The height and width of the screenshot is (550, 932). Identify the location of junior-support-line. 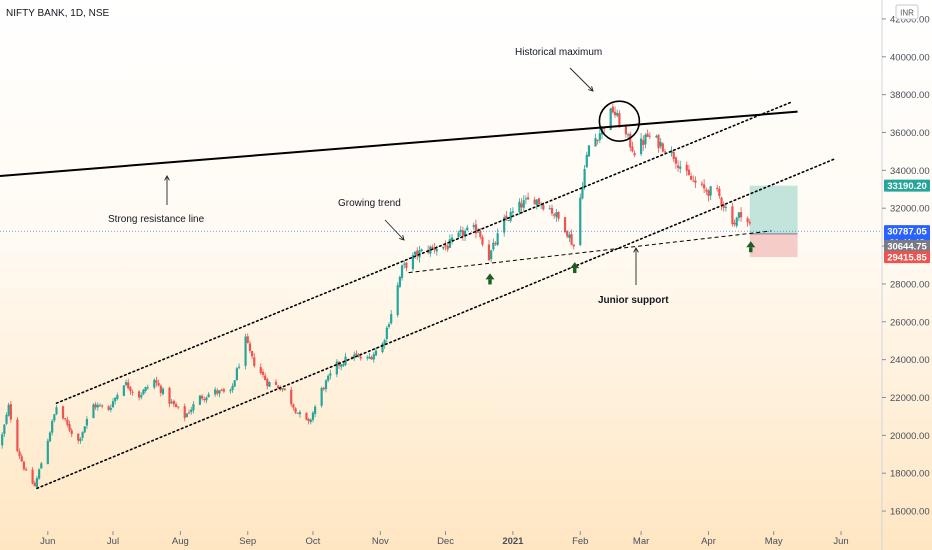
(590, 252).